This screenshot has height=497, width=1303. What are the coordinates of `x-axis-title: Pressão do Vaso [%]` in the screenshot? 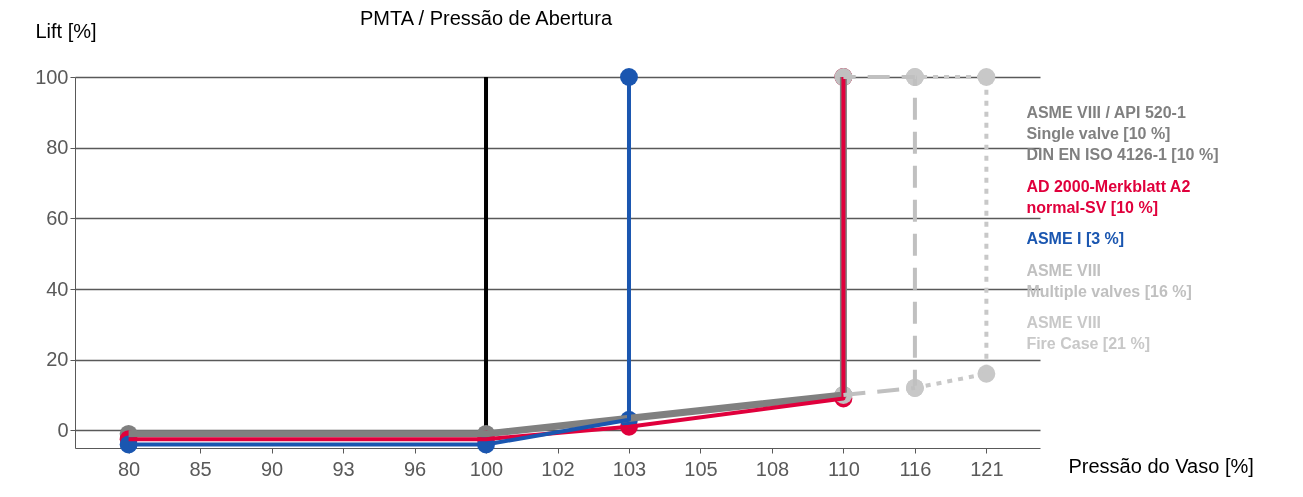 It's located at (1161, 465).